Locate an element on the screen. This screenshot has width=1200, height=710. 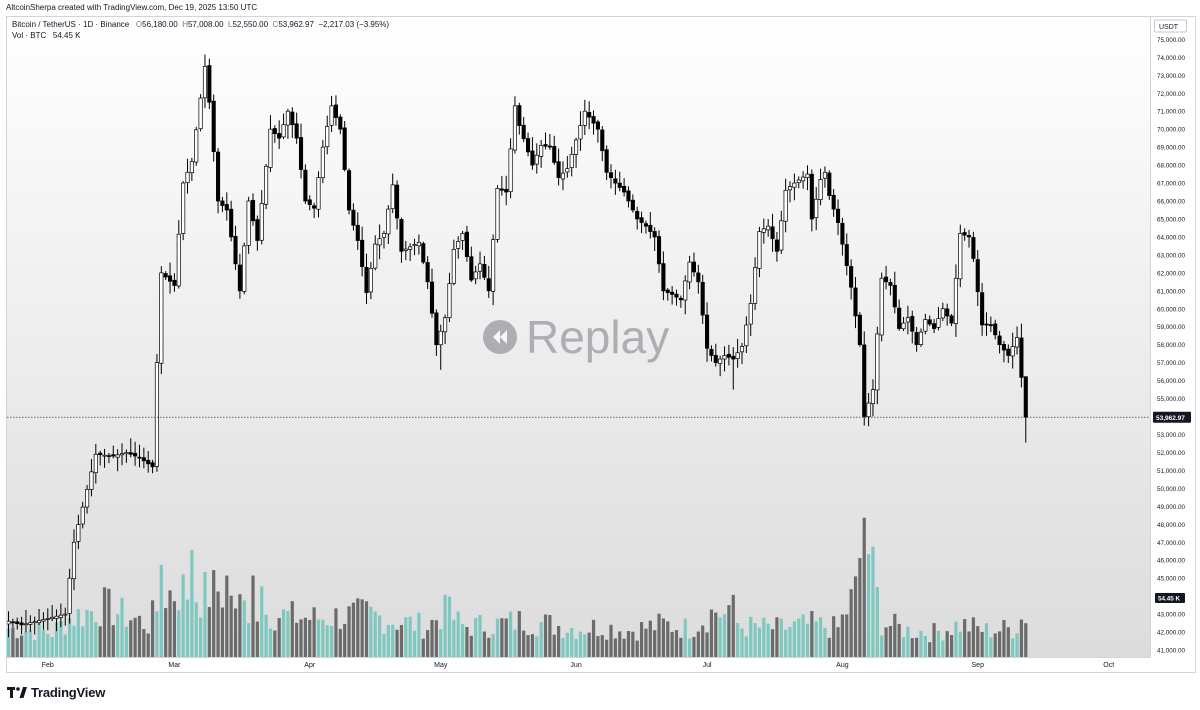
time-axis-background is located at coordinates (601, 664).